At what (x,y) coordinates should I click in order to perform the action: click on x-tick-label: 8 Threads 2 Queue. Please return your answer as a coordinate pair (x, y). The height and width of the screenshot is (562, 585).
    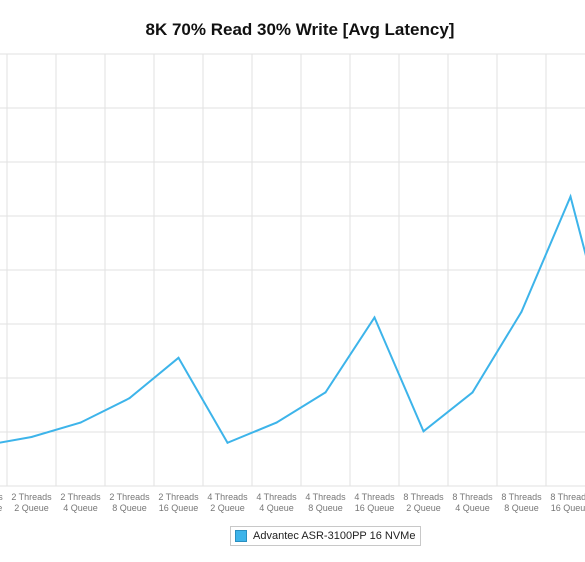
    Looking at the image, I should click on (423, 502).